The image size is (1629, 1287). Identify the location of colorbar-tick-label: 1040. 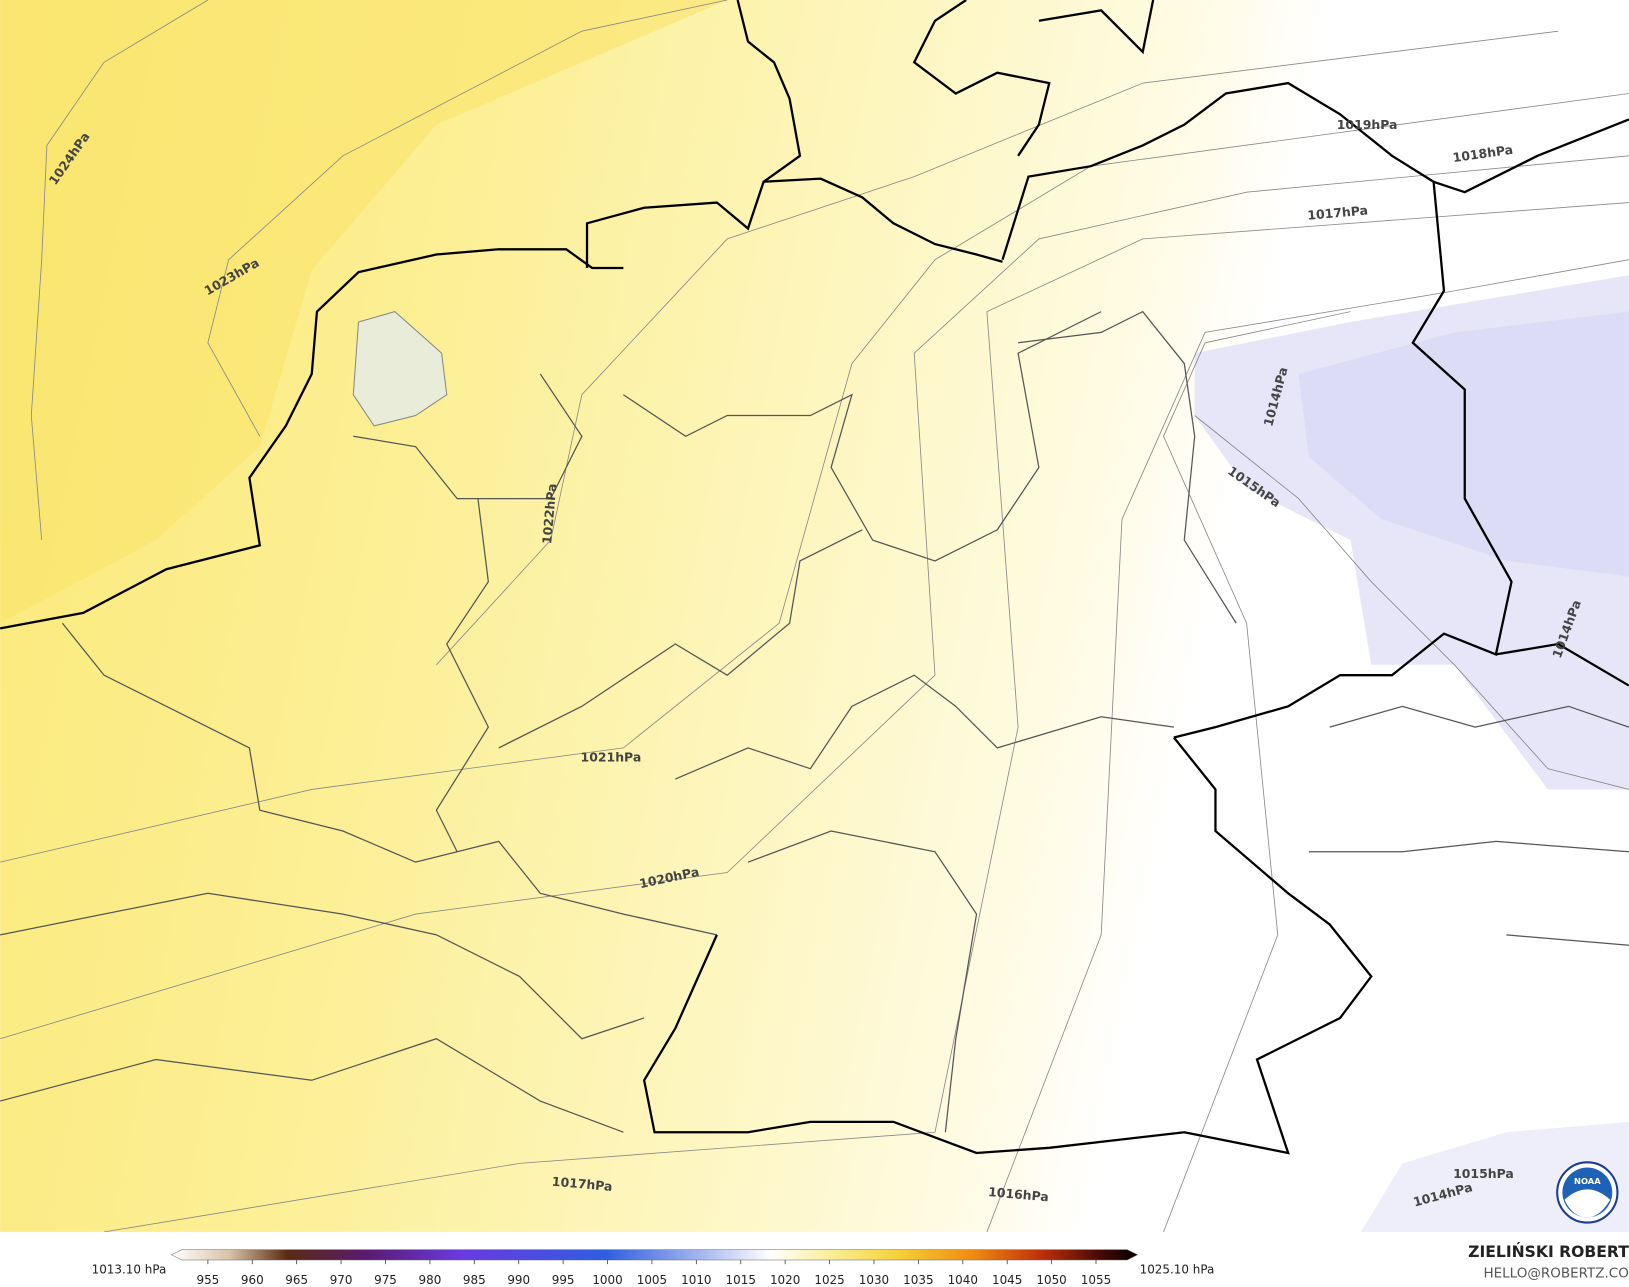
(963, 1280).